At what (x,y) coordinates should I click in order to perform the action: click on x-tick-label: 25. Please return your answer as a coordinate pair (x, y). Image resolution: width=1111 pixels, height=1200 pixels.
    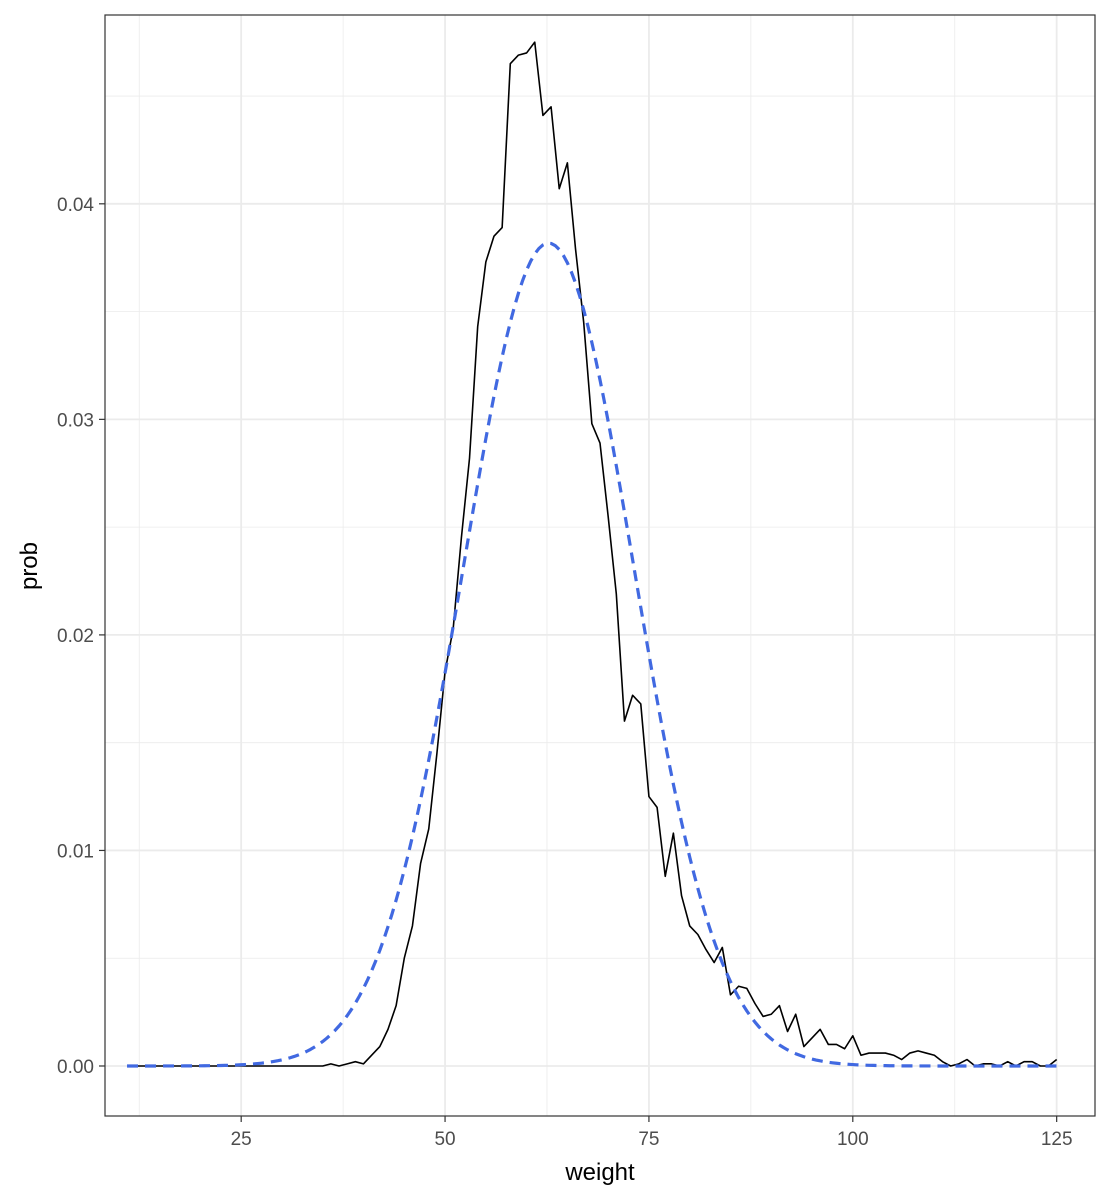
    Looking at the image, I should click on (241, 1139).